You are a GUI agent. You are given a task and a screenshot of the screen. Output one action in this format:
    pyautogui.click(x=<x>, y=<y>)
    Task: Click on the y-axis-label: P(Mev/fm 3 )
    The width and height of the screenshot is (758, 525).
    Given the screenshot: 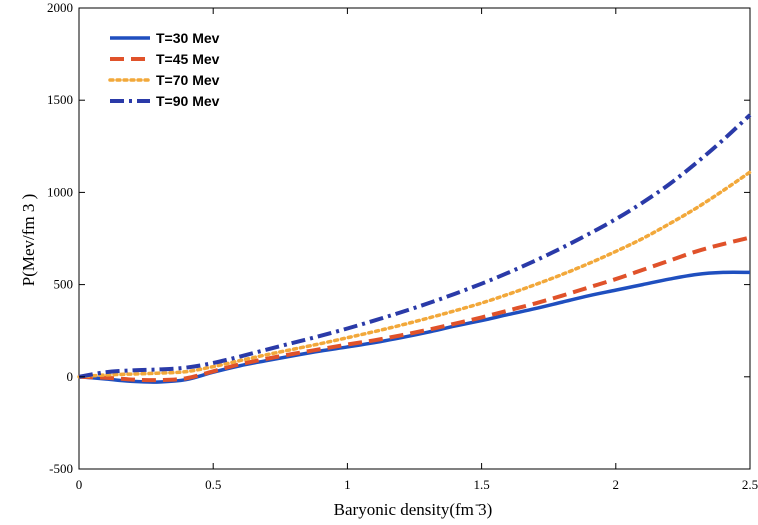 What is the action you would take?
    pyautogui.click(x=28, y=240)
    